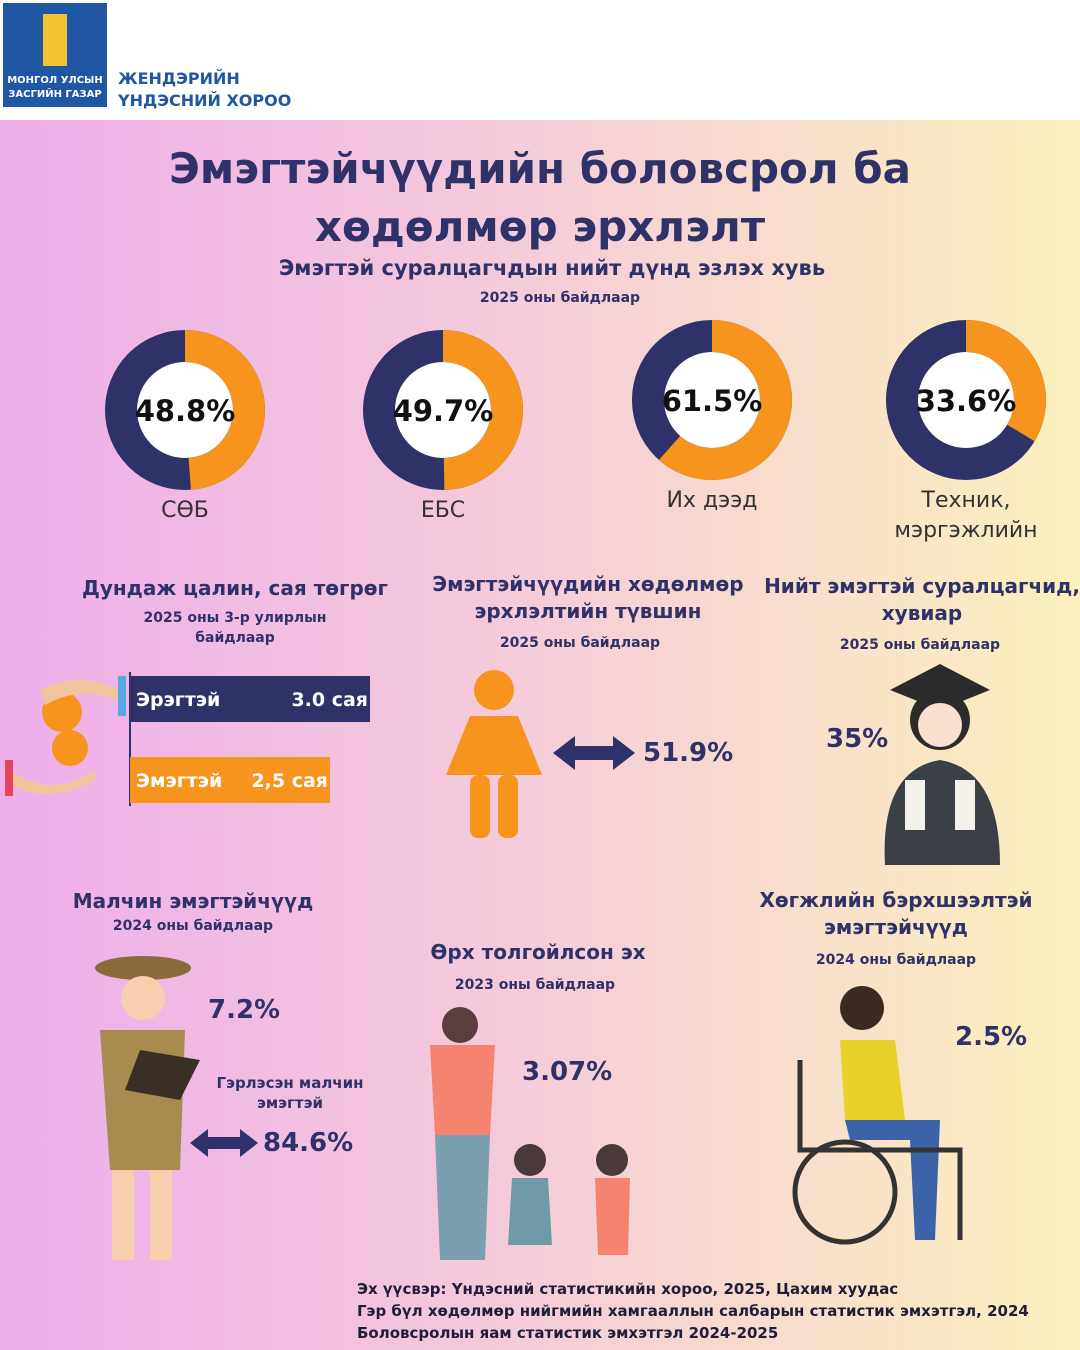  I want to click on herders-note-value: 84.6%, so click(308, 1143).